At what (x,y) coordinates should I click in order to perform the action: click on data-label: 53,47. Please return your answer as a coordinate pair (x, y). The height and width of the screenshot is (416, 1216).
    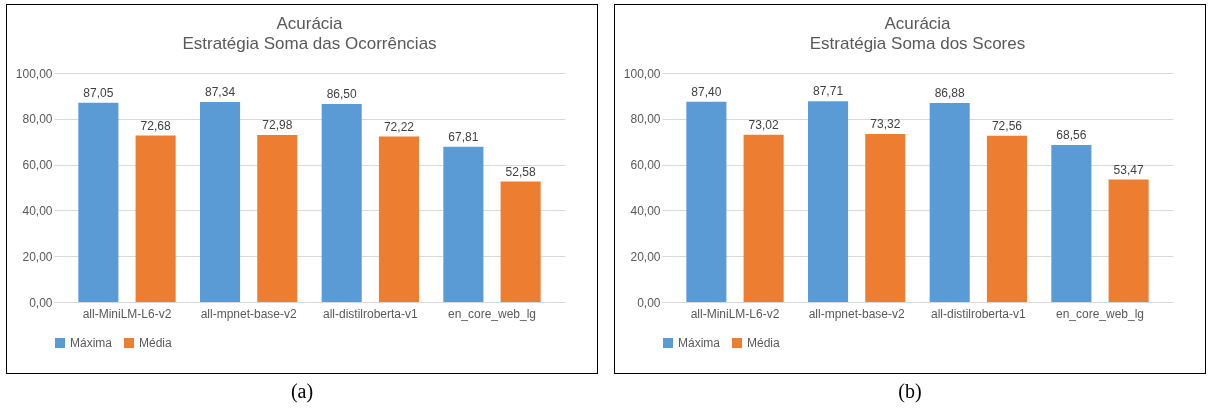
    Looking at the image, I should click on (1128, 169).